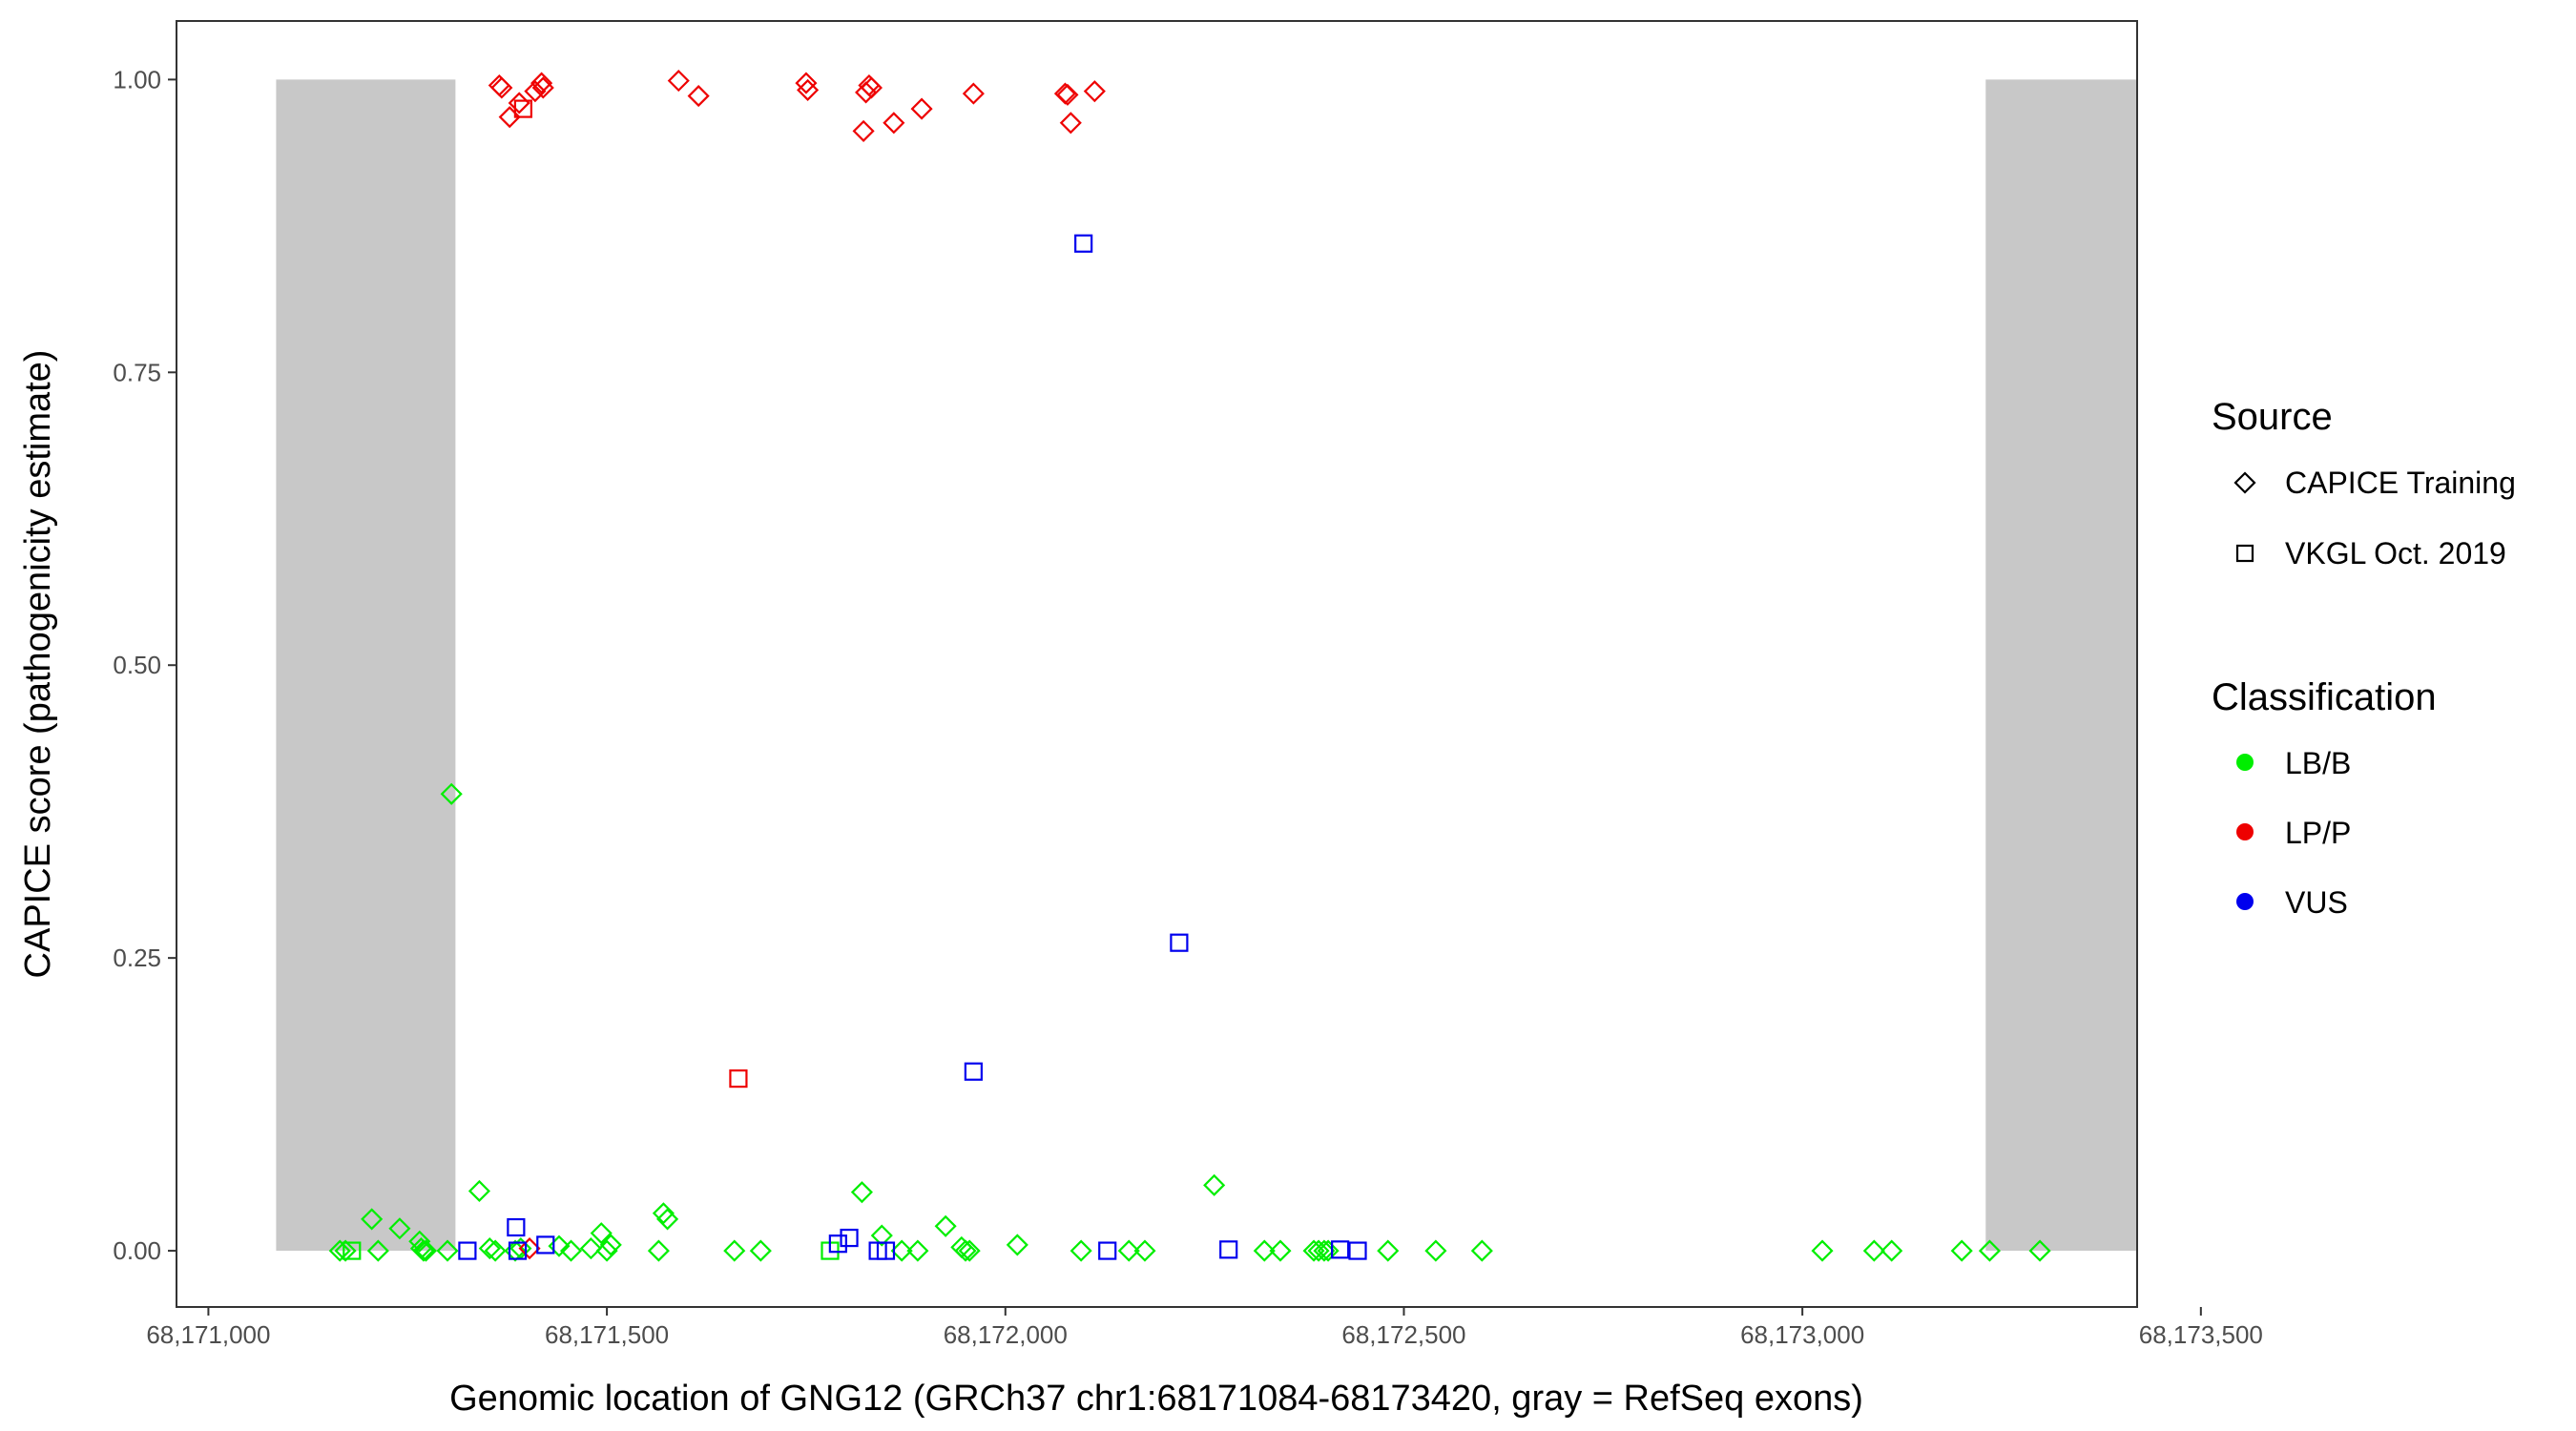  I want to click on red-dot-icon, so click(2245, 831).